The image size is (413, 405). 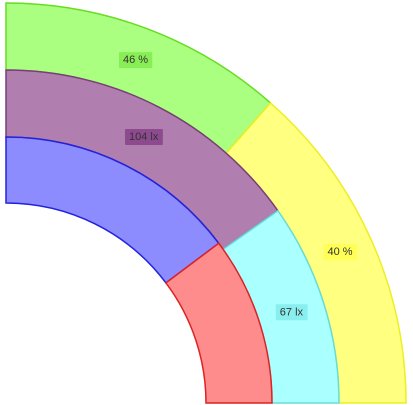 I want to click on gauge-middle-label-1: 104 lx, so click(x=144, y=137).